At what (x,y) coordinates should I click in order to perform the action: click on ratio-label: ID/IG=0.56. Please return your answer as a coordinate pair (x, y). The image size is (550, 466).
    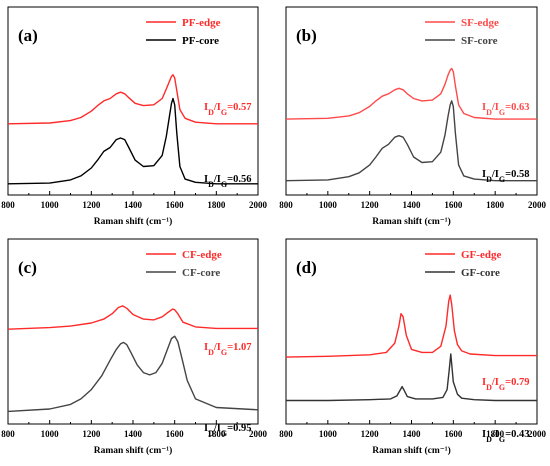
    Looking at the image, I should click on (227, 181).